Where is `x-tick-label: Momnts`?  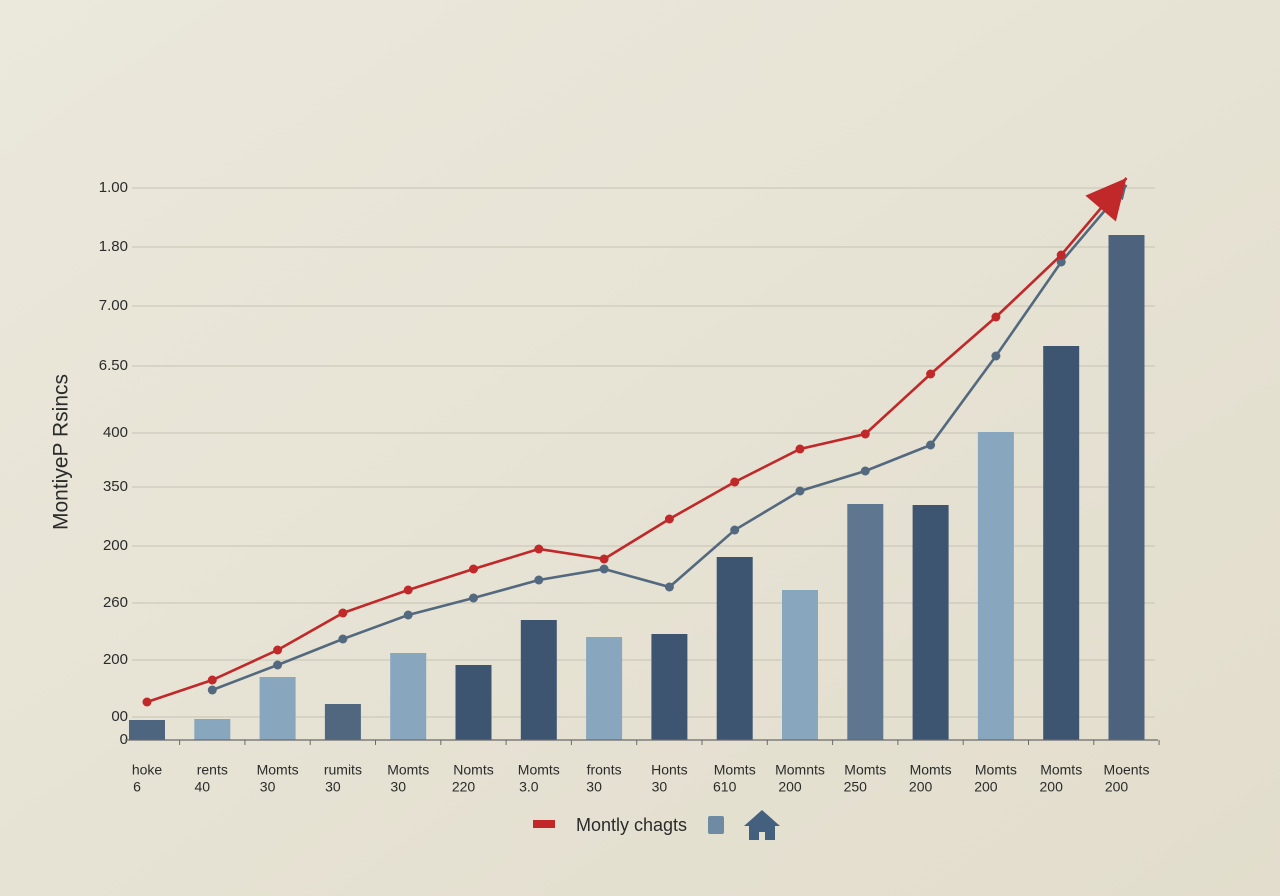
x-tick-label: Momnts is located at coordinates (800, 770).